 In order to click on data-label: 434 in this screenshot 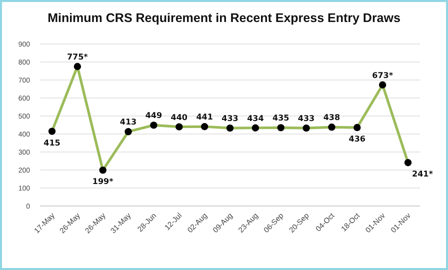, I will do `click(255, 118)`.